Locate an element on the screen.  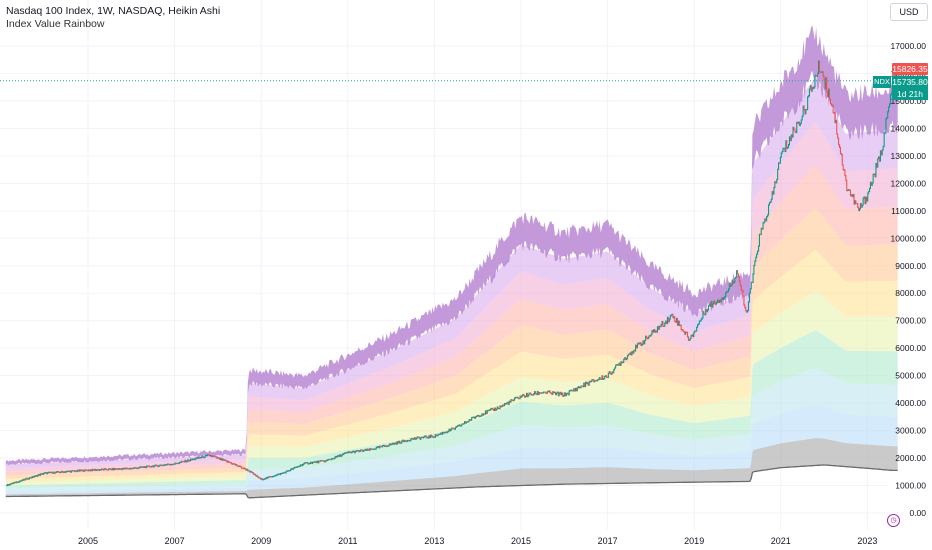
y-axis-tick-label: 0.00 is located at coordinates (917, 513).